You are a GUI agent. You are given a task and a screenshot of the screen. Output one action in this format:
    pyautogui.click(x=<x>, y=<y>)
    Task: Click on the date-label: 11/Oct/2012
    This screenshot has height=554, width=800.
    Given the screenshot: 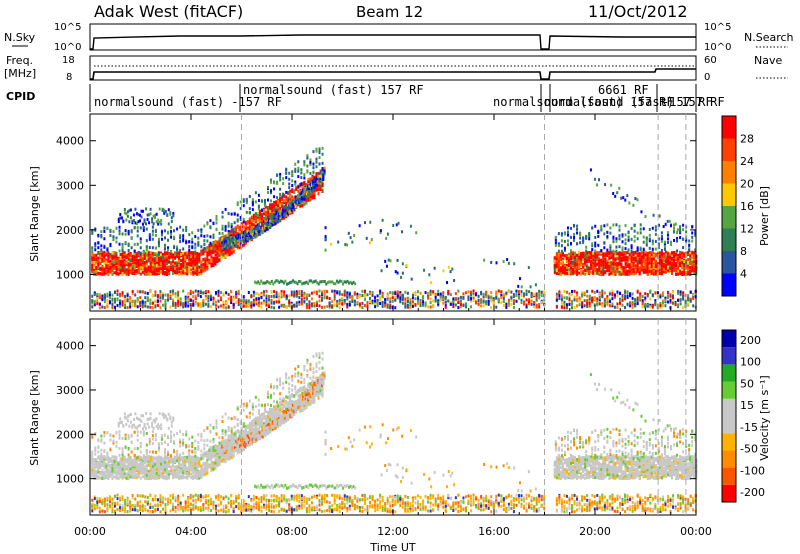 What is the action you would take?
    pyautogui.click(x=638, y=11)
    